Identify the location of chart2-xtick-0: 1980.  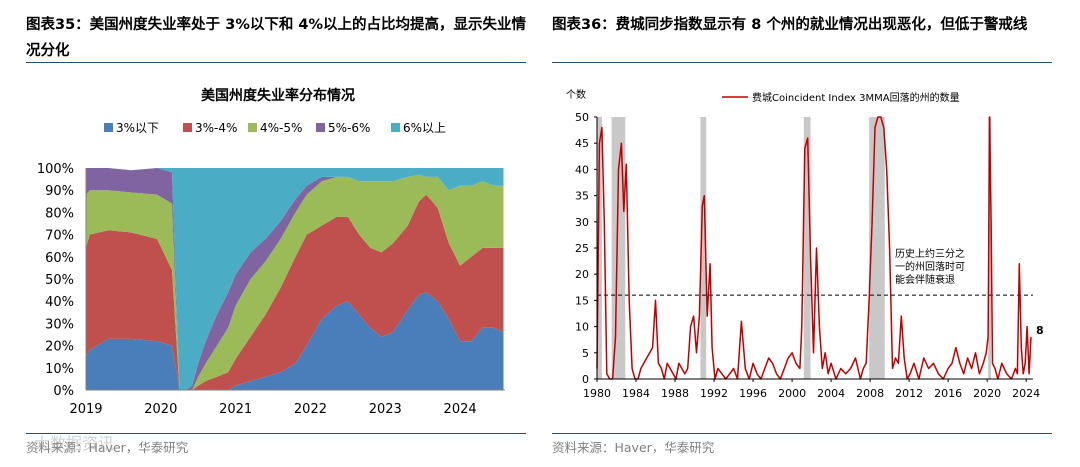
(597, 393).